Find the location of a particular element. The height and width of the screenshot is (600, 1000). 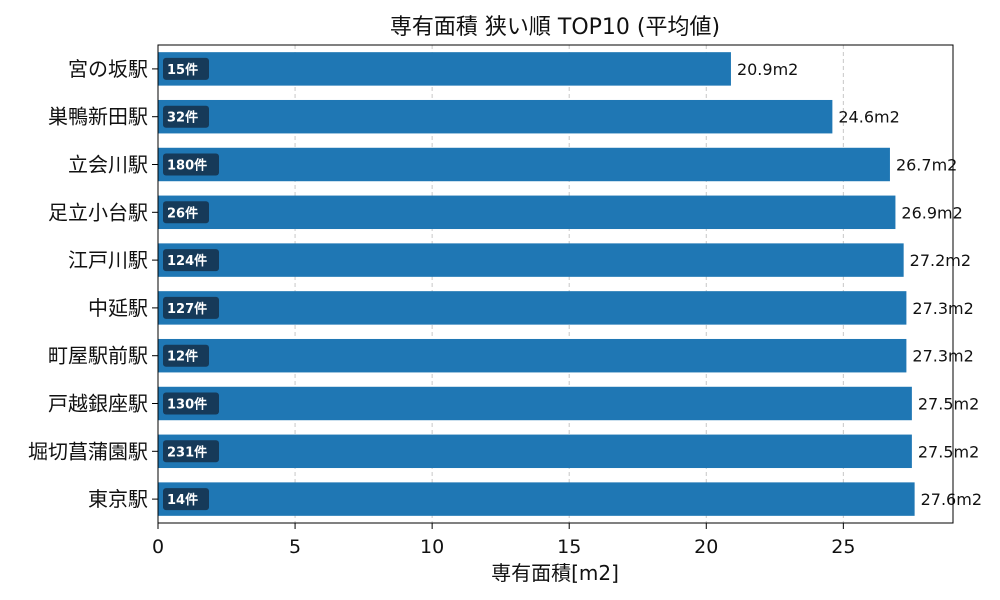

count-label: 14件 is located at coordinates (182, 500).